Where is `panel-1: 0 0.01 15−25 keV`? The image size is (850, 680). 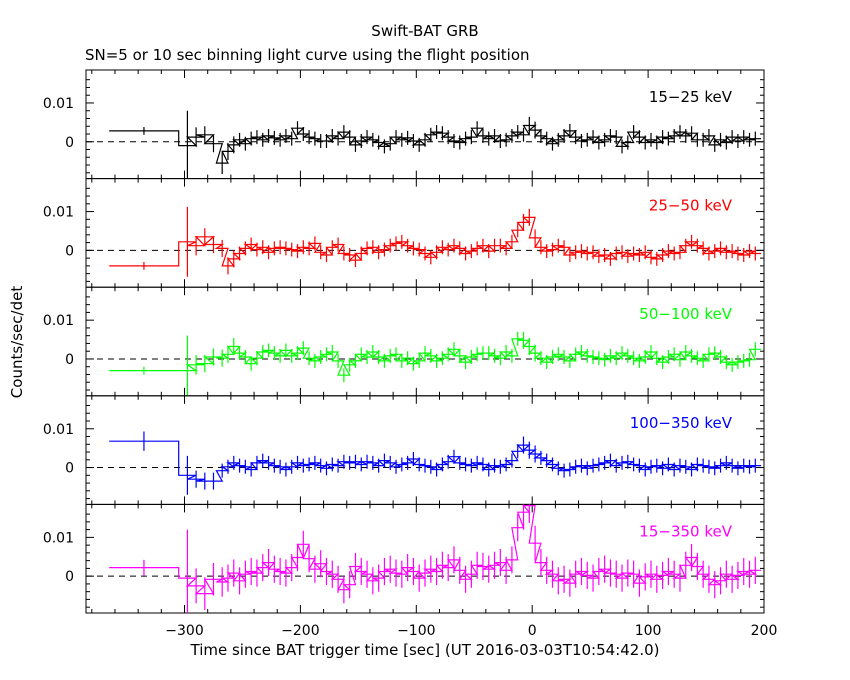 panel-1: 0 0.01 15−25 keV is located at coordinates (404, 124).